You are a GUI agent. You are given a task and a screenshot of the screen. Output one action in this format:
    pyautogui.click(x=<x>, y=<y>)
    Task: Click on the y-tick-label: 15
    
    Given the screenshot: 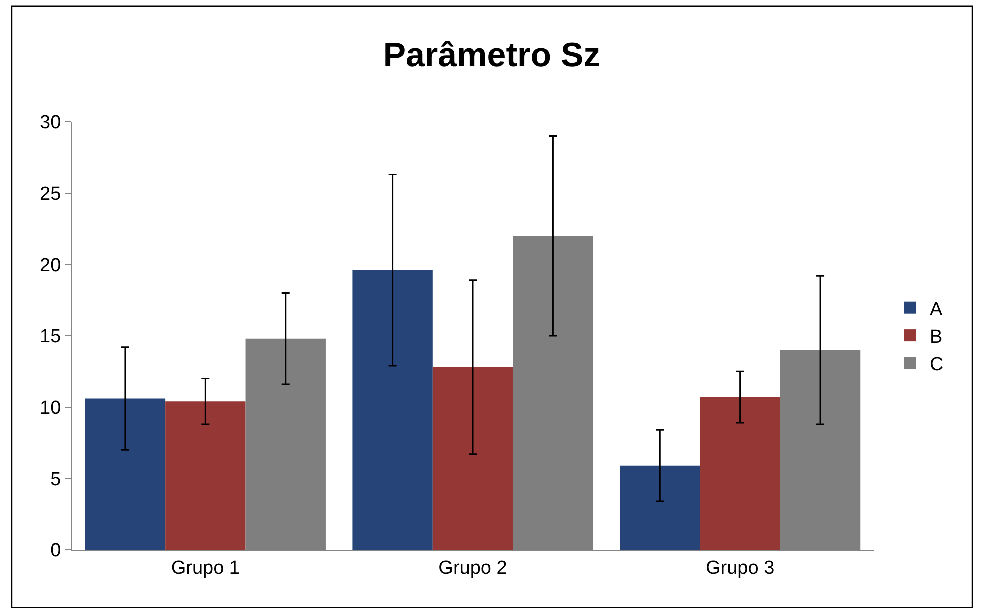 What is the action you would take?
    pyautogui.click(x=51, y=337)
    